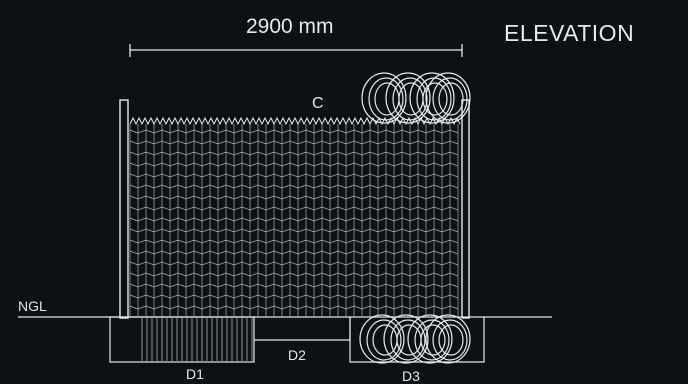 This screenshot has height=384, width=688. What do you see at coordinates (411, 376) in the screenshot?
I see `label-d3: D3` at bounding box center [411, 376].